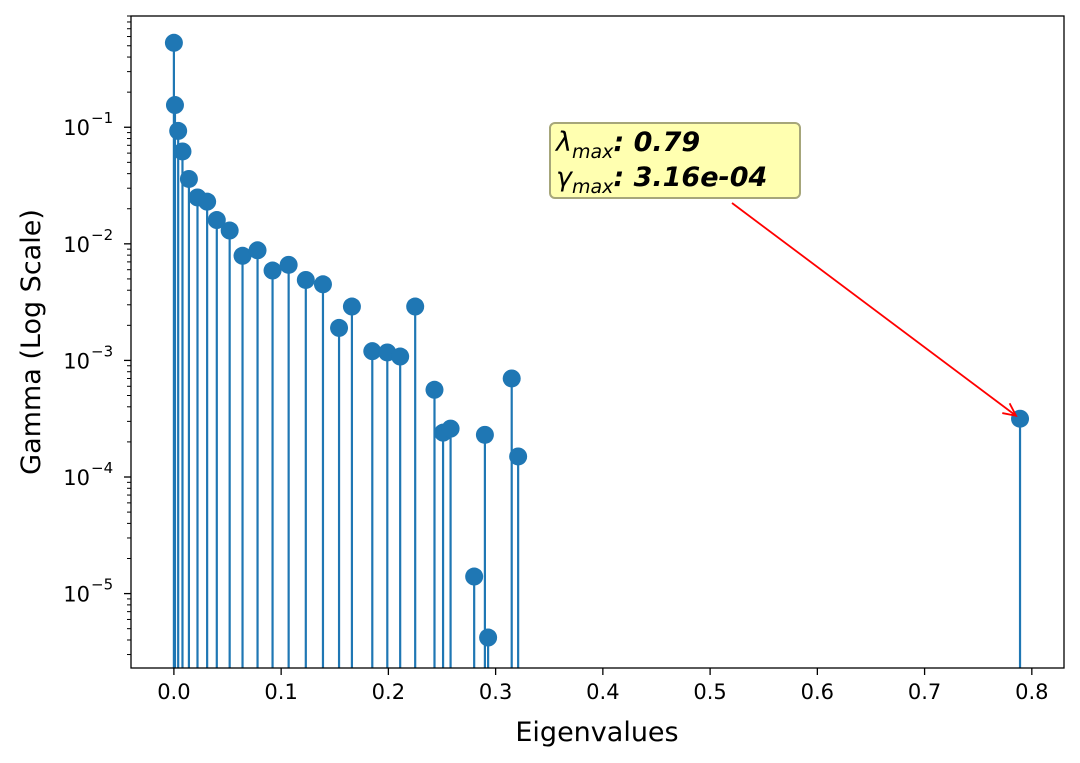  Describe the element at coordinates (31, 342) in the screenshot. I see `y-axis-label: Gamma (Log Scale)` at that location.